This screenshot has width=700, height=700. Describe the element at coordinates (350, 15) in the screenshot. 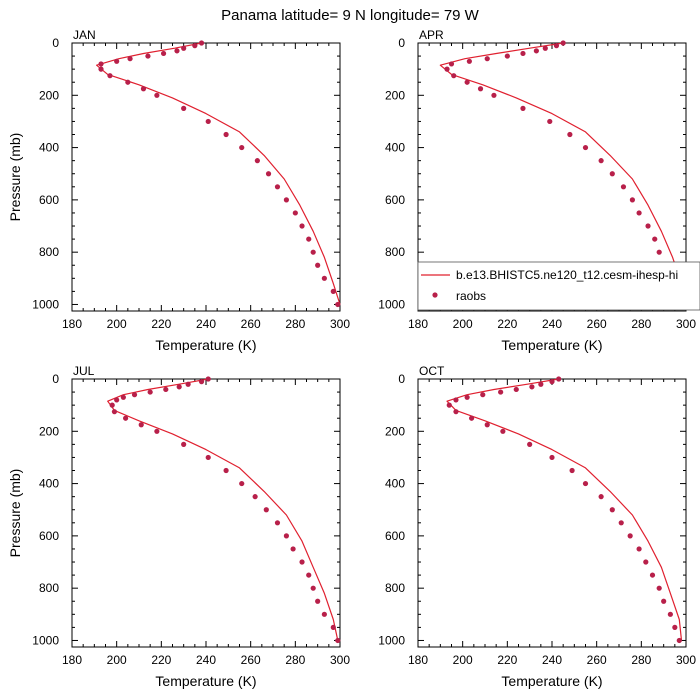

I see `chart-title: Panama latitude= 9 N longitude= 79 W` at that location.